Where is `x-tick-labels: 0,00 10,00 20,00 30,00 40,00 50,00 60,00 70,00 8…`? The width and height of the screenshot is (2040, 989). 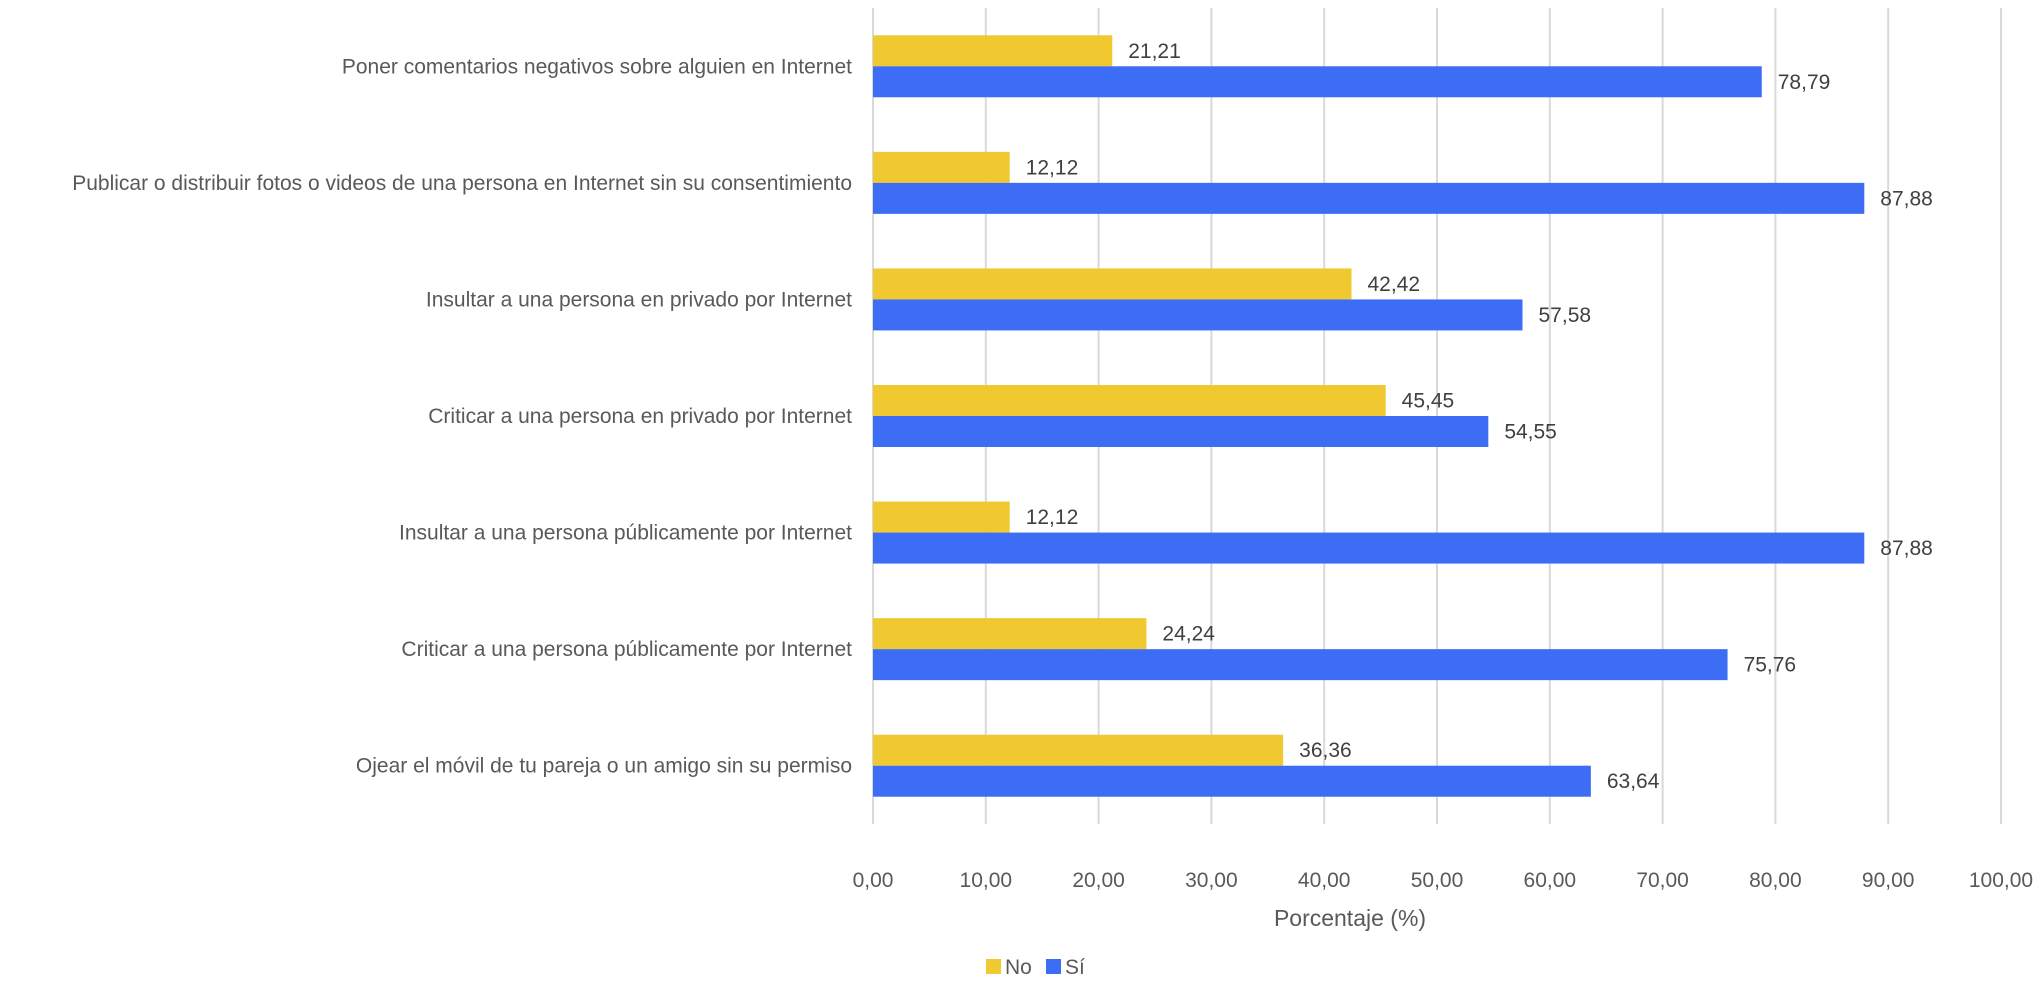
x-tick-labels: 0,00 10,00 20,00 30,00 40,00 50,00 60,00 70,00 8… is located at coordinates (1443, 880).